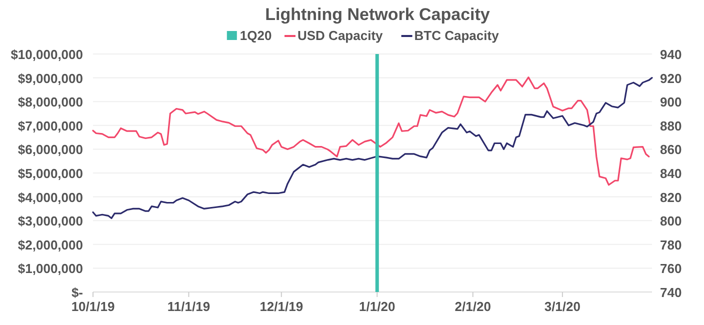  I want to click on legend-label: 1Q20, so click(256, 35).